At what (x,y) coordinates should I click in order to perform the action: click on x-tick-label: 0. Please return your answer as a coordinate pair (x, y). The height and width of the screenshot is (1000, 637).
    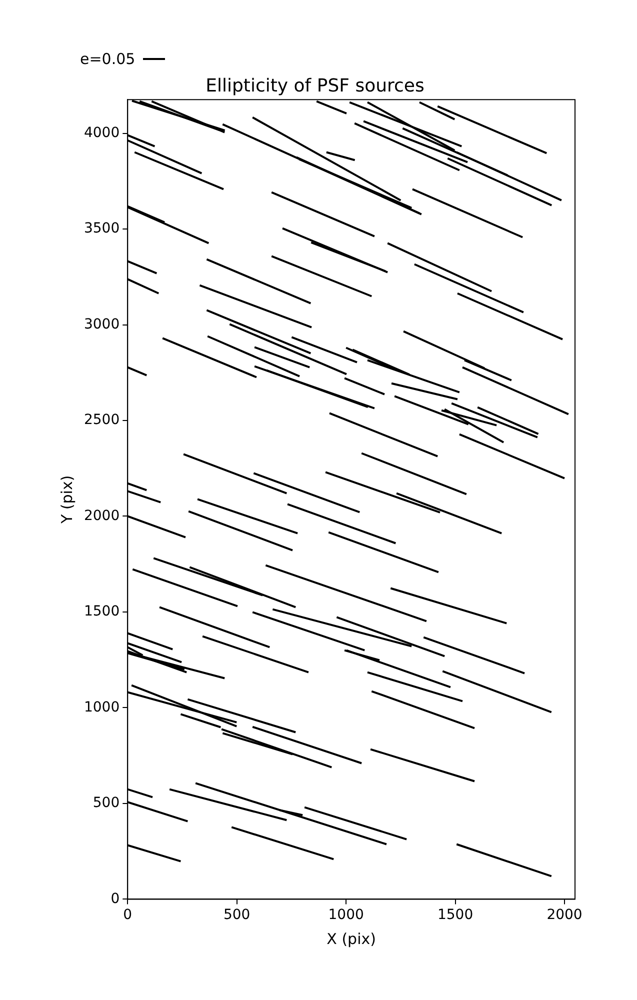
    Looking at the image, I should click on (127, 915).